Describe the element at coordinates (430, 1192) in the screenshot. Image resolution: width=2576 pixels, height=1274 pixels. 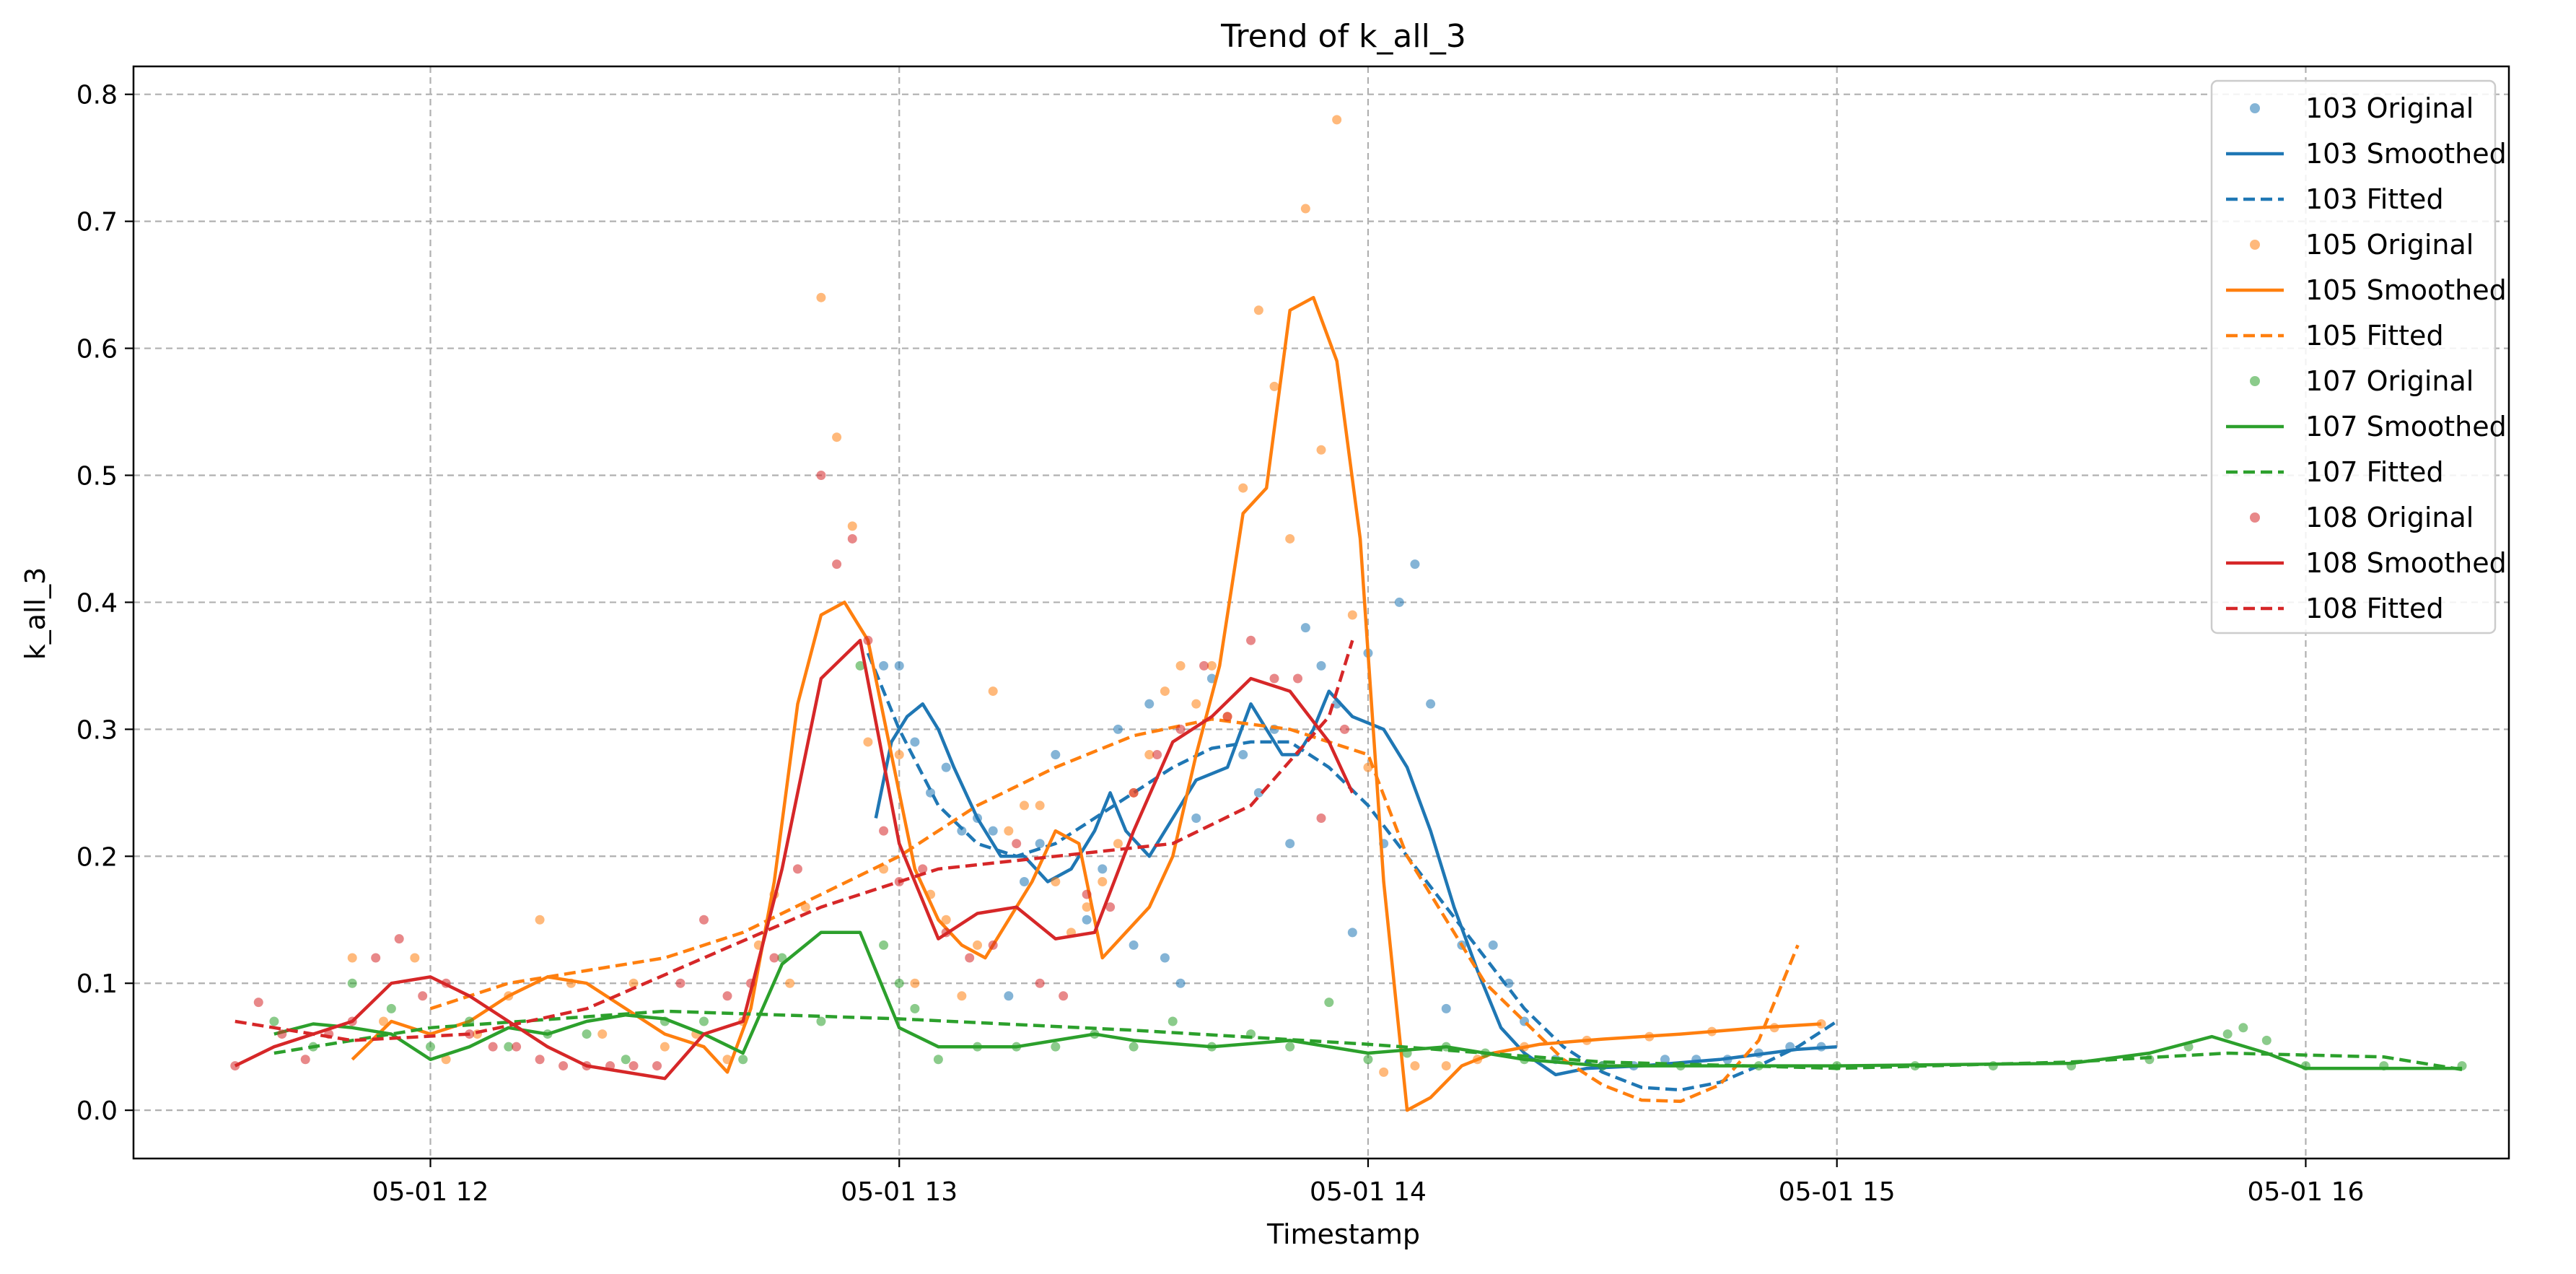
I see `x-tick-label: 05-01 12` at that location.